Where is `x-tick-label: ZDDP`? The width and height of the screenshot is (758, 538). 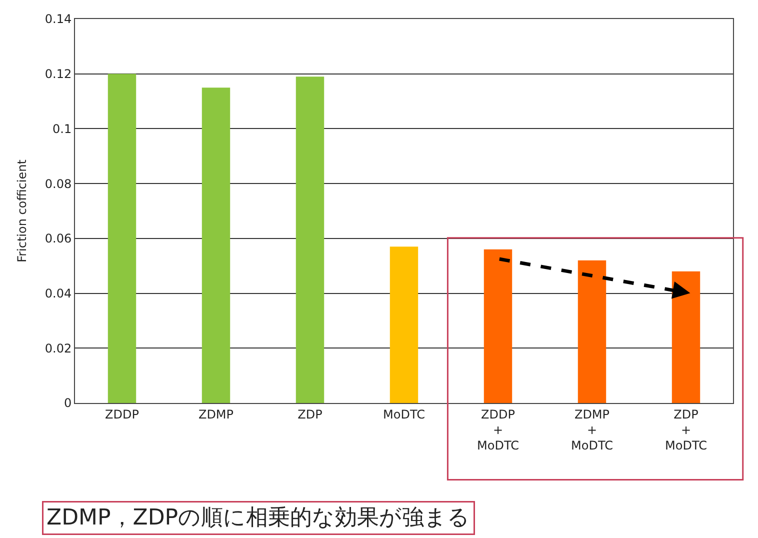
x-tick-label: ZDDP is located at coordinates (122, 414).